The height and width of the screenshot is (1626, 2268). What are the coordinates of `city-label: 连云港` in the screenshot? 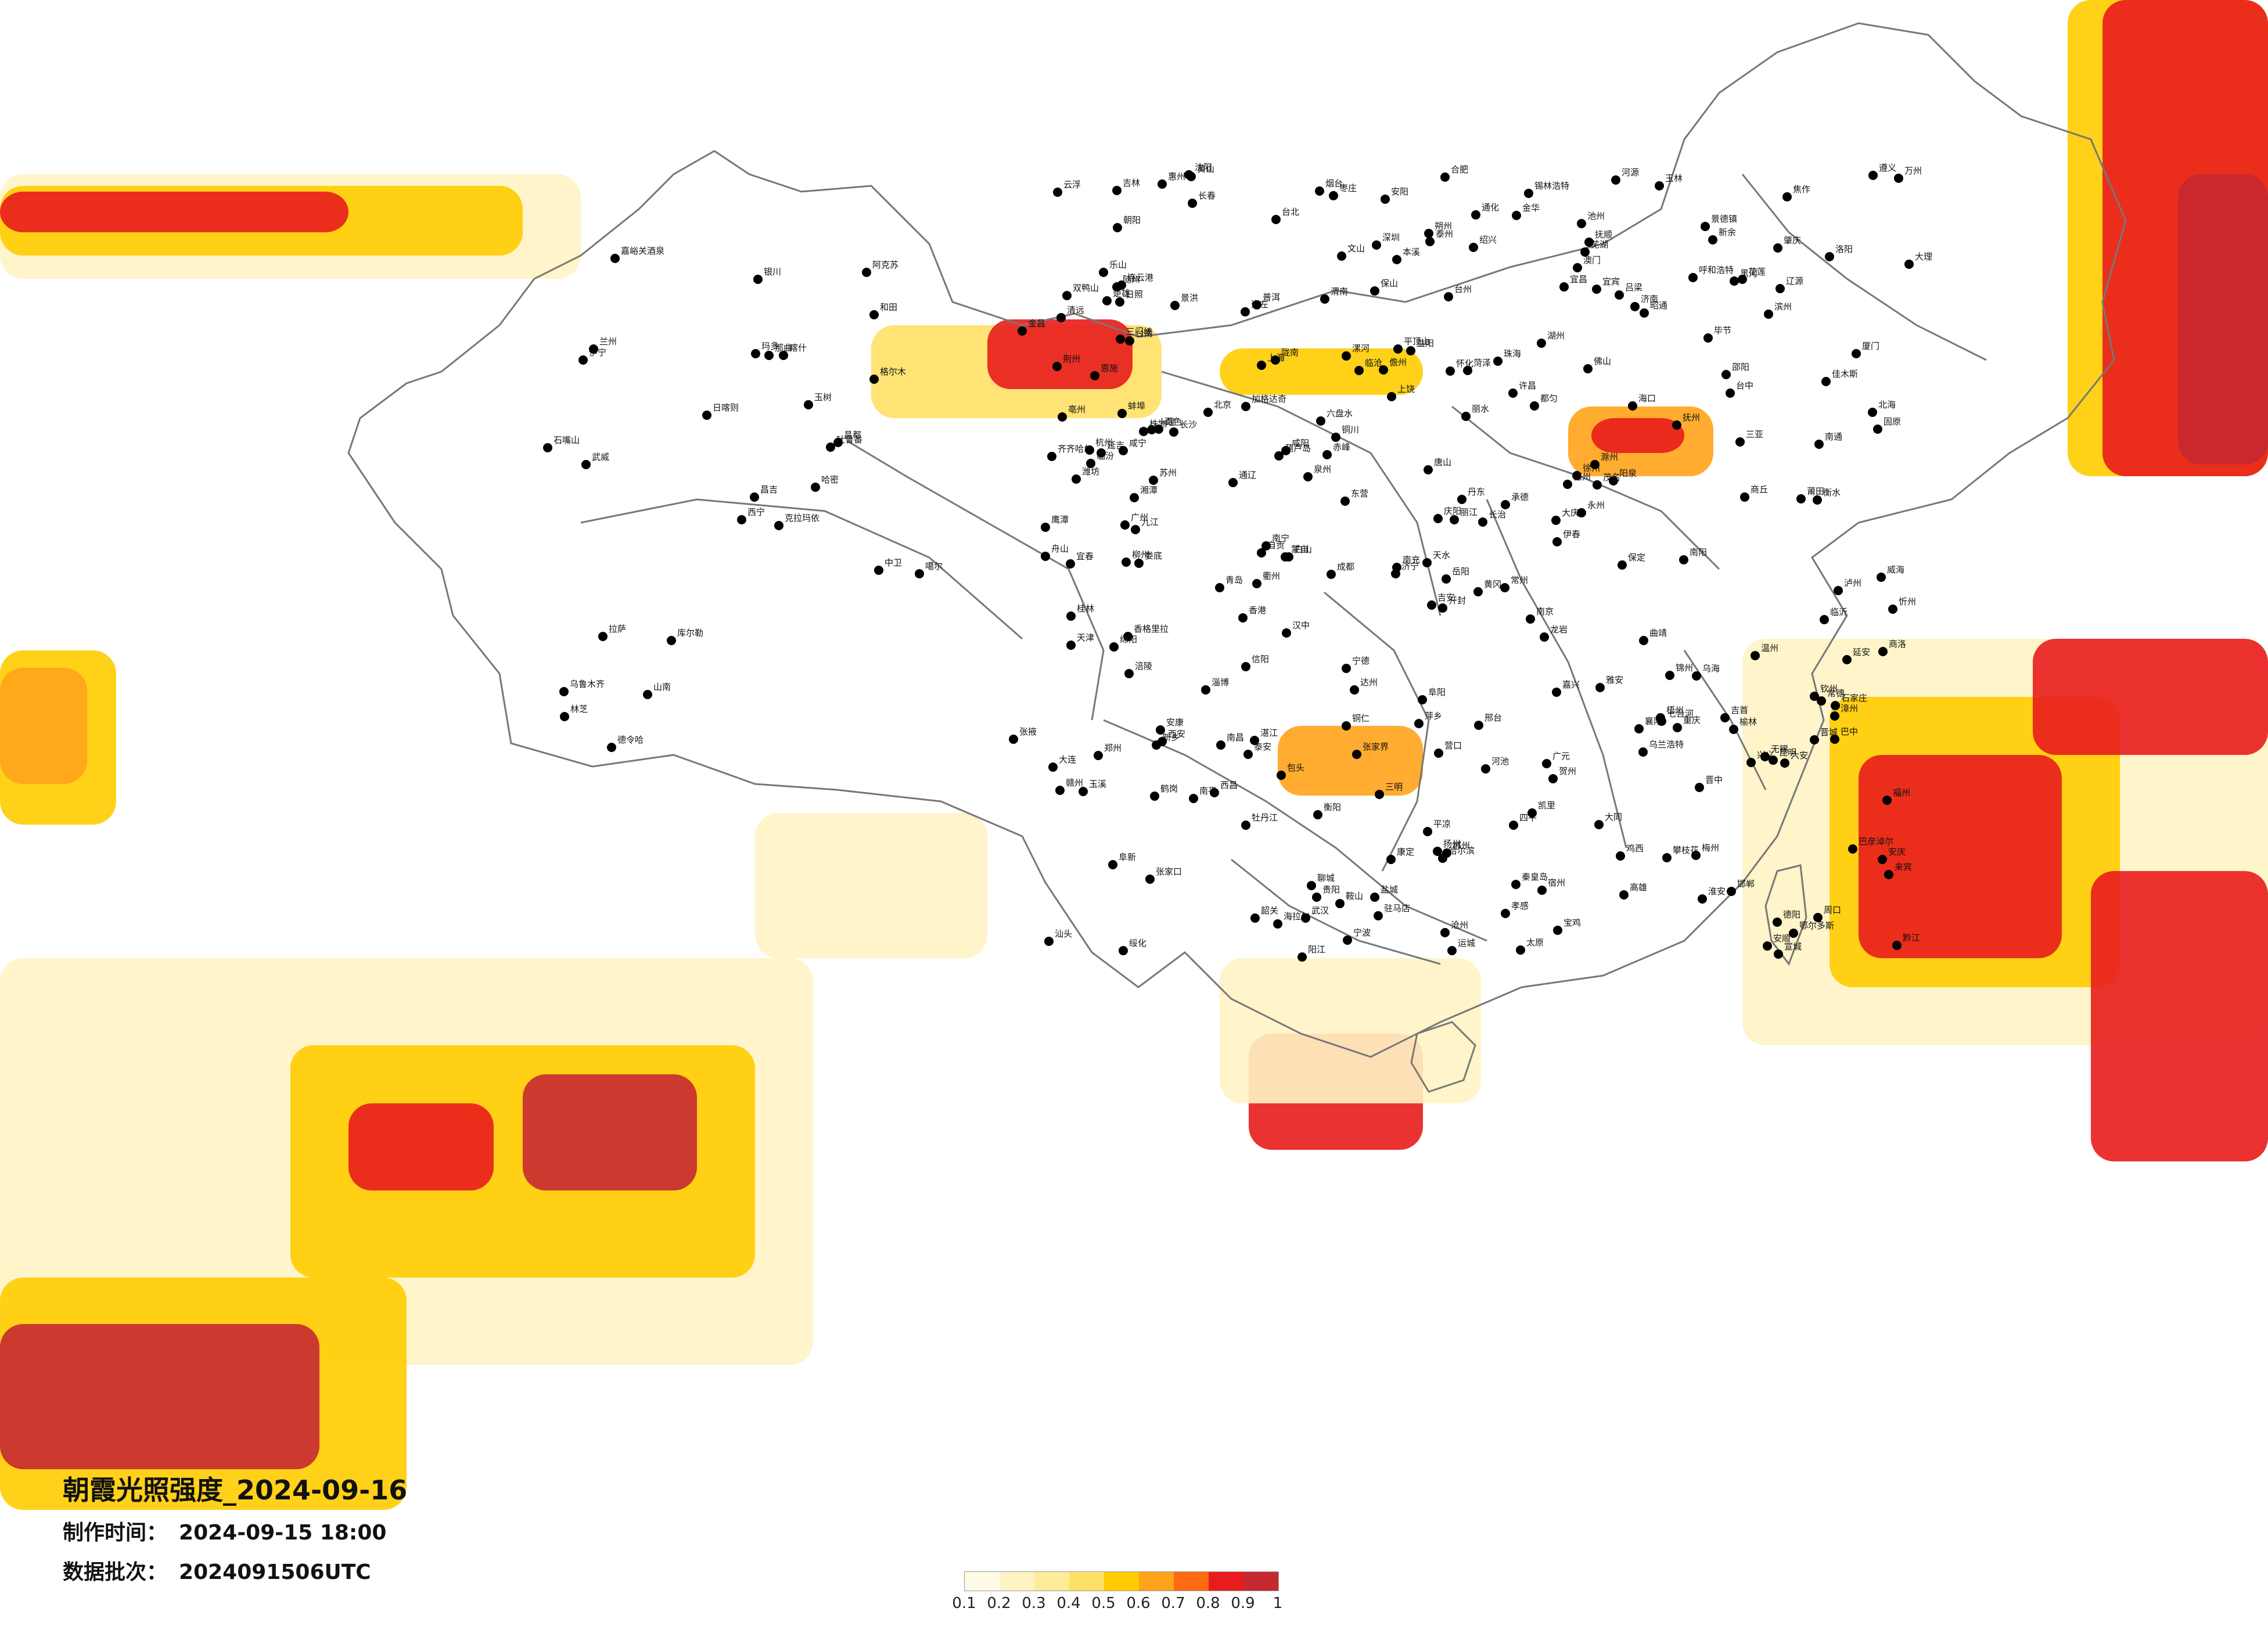 It's located at (1140, 277).